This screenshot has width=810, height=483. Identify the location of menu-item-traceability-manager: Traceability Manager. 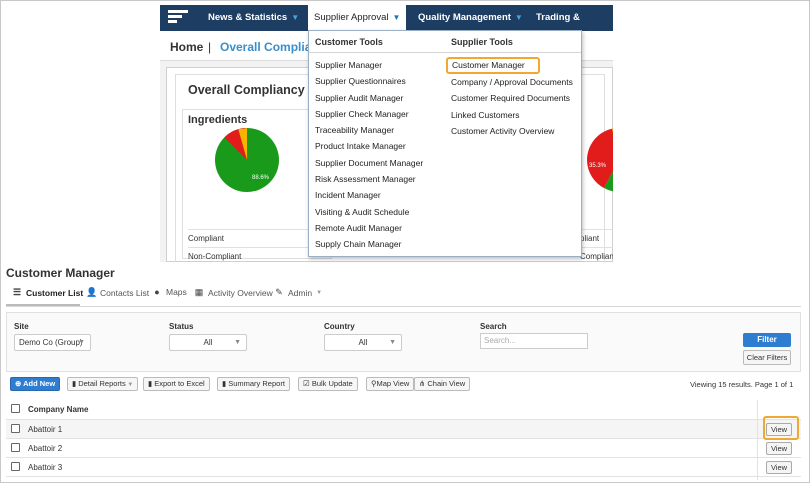
(355, 130).